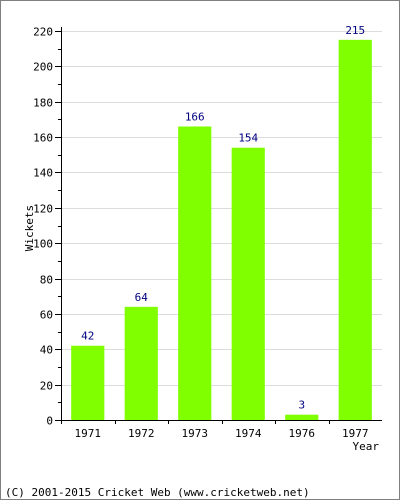  Describe the element at coordinates (87, 336) in the screenshot. I see `data-label: 42` at that location.